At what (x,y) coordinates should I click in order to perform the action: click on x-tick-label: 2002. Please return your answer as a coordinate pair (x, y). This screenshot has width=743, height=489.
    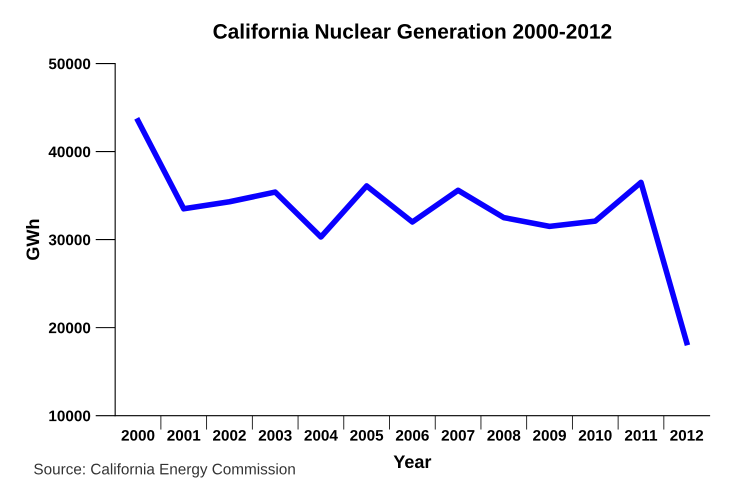
    Looking at the image, I should click on (229, 435).